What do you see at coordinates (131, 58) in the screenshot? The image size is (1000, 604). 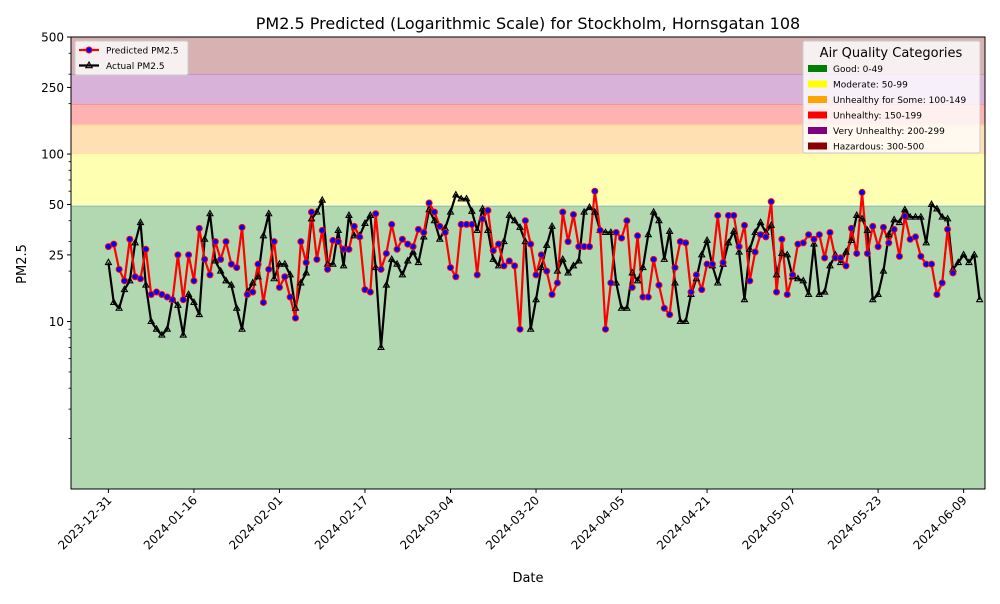 I see `series-legend: Predicted PM2.5 Actual PM2.5` at bounding box center [131, 58].